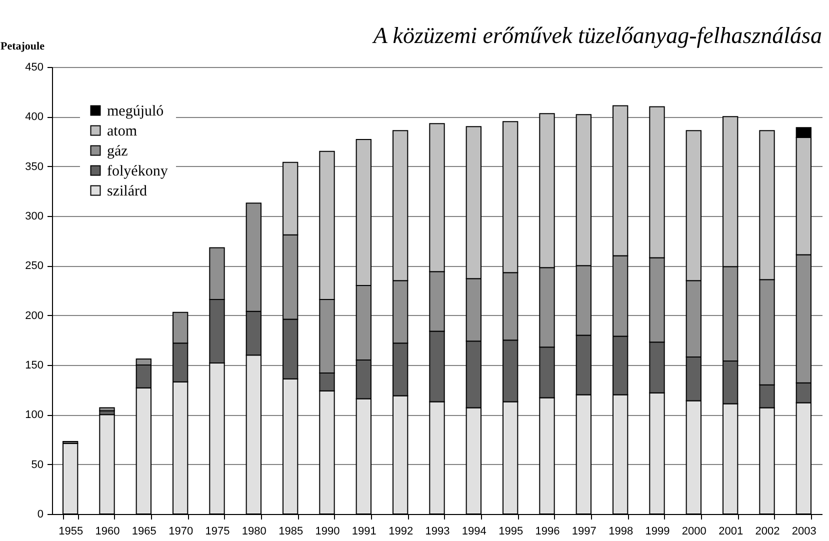 The image size is (829, 541). What do you see at coordinates (117, 152) in the screenshot?
I see `legend-label: gáz` at bounding box center [117, 152].